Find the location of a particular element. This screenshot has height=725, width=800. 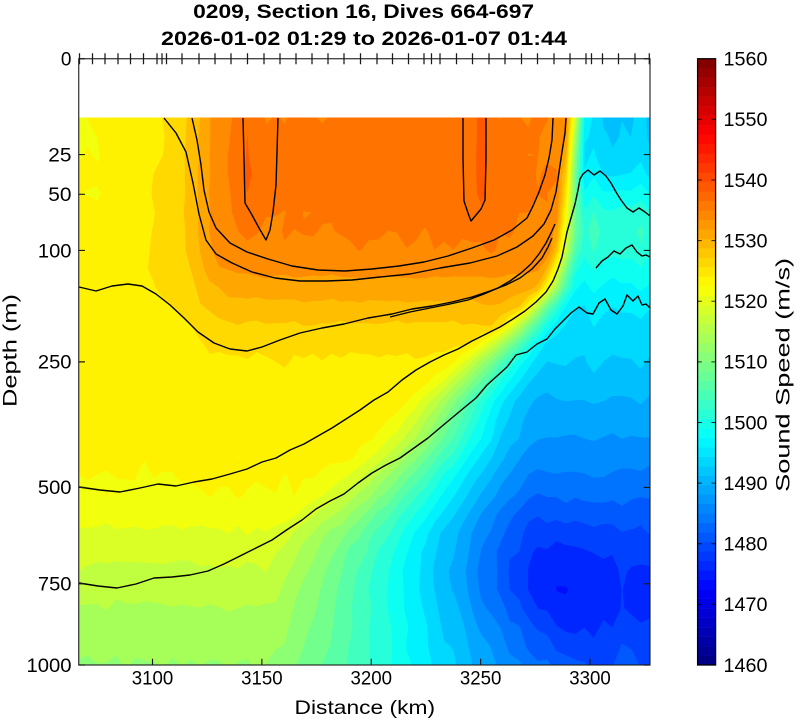

svg-text: 1490 is located at coordinates (746, 484).